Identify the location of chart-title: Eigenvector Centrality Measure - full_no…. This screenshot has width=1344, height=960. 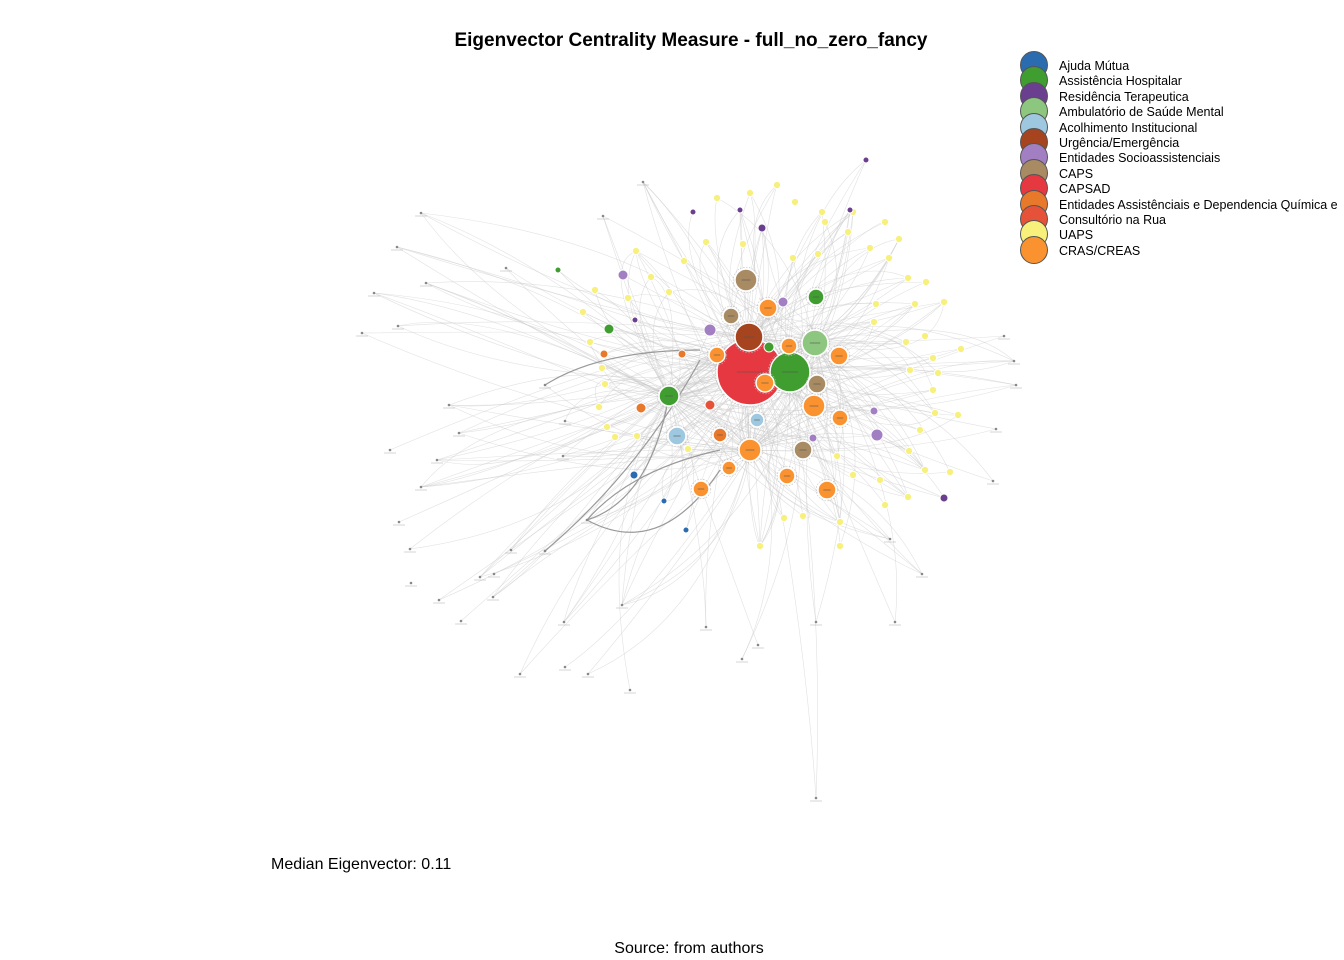
(691, 40).